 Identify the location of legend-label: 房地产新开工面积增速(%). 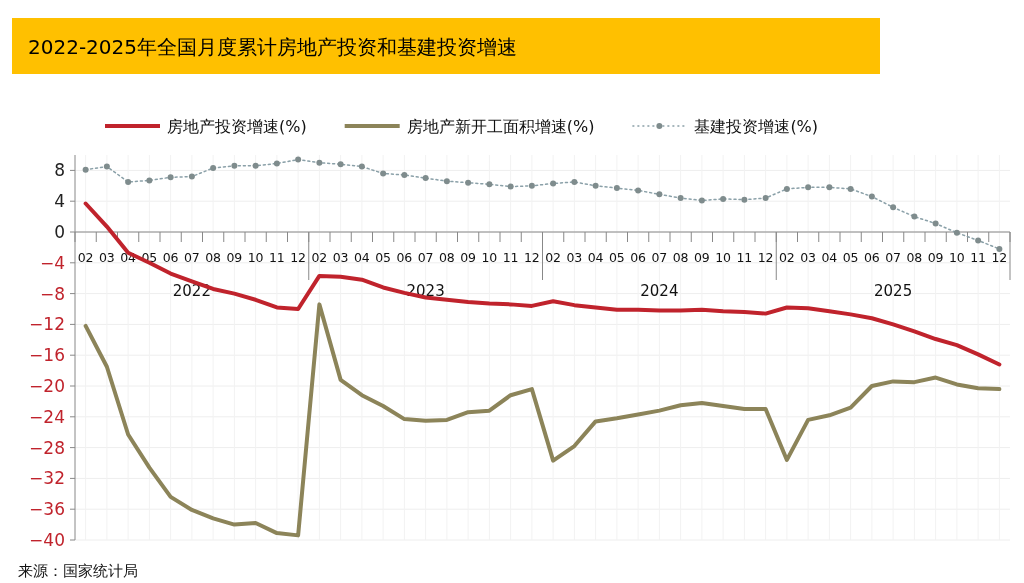
(500, 126).